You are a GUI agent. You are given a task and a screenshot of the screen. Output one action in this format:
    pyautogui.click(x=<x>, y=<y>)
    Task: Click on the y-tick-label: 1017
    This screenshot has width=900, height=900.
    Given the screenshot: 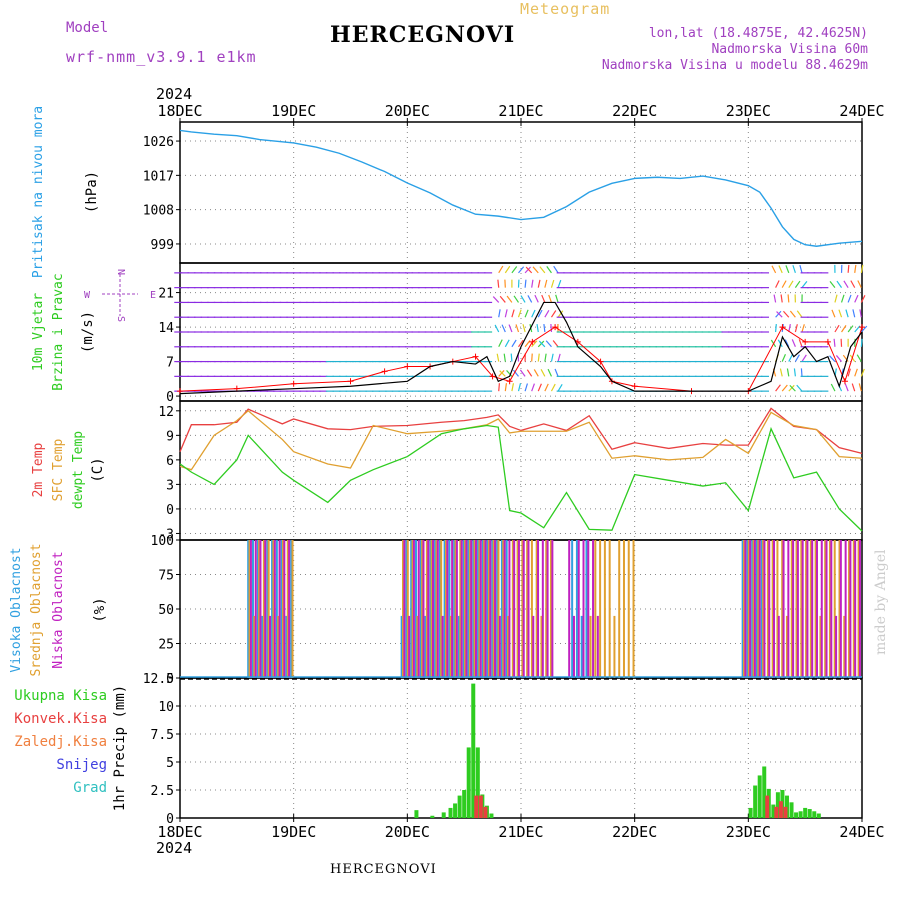 What is the action you would take?
    pyautogui.click(x=158, y=176)
    